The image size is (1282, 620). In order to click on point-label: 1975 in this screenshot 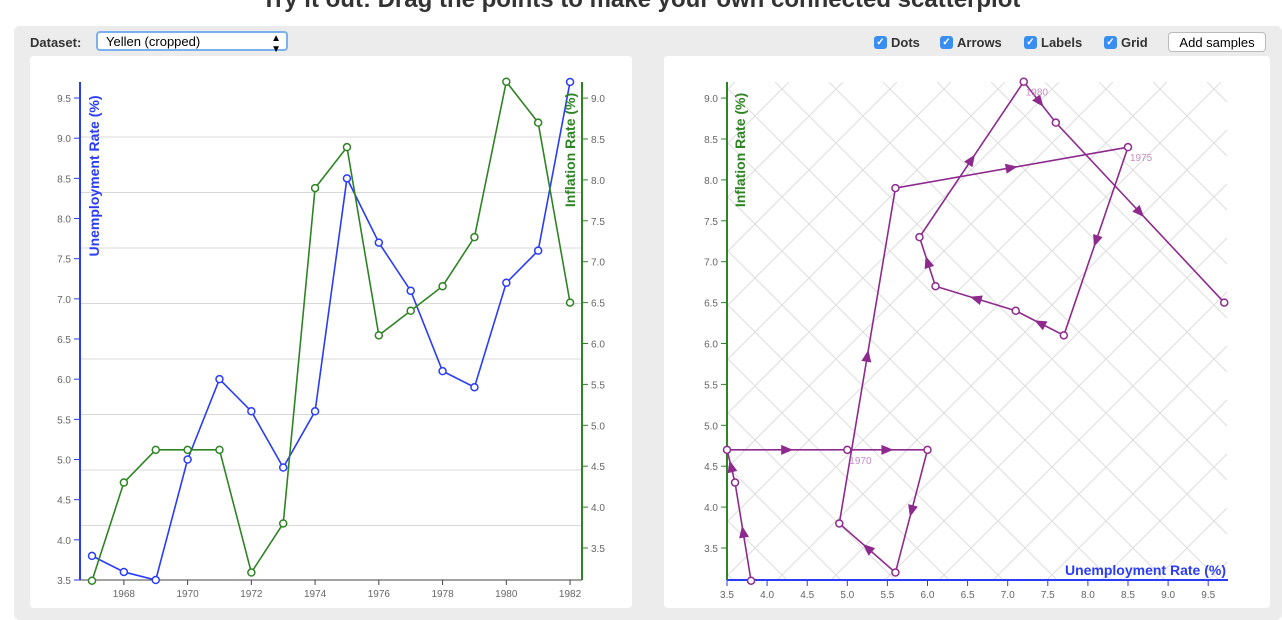, I will do `click(1141, 158)`.